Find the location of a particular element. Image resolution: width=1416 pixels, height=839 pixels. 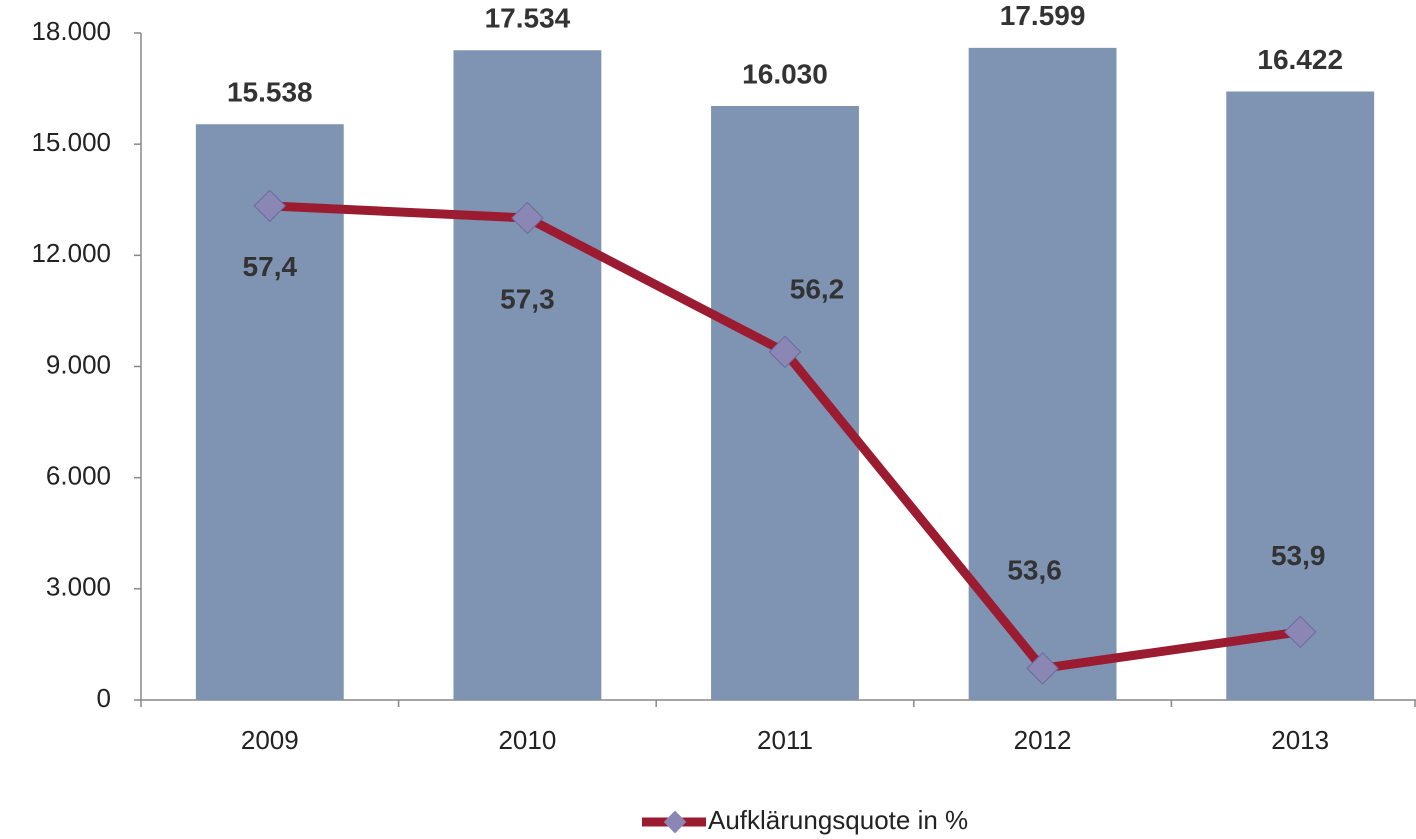

x-tick-label: 2010 is located at coordinates (527, 740).